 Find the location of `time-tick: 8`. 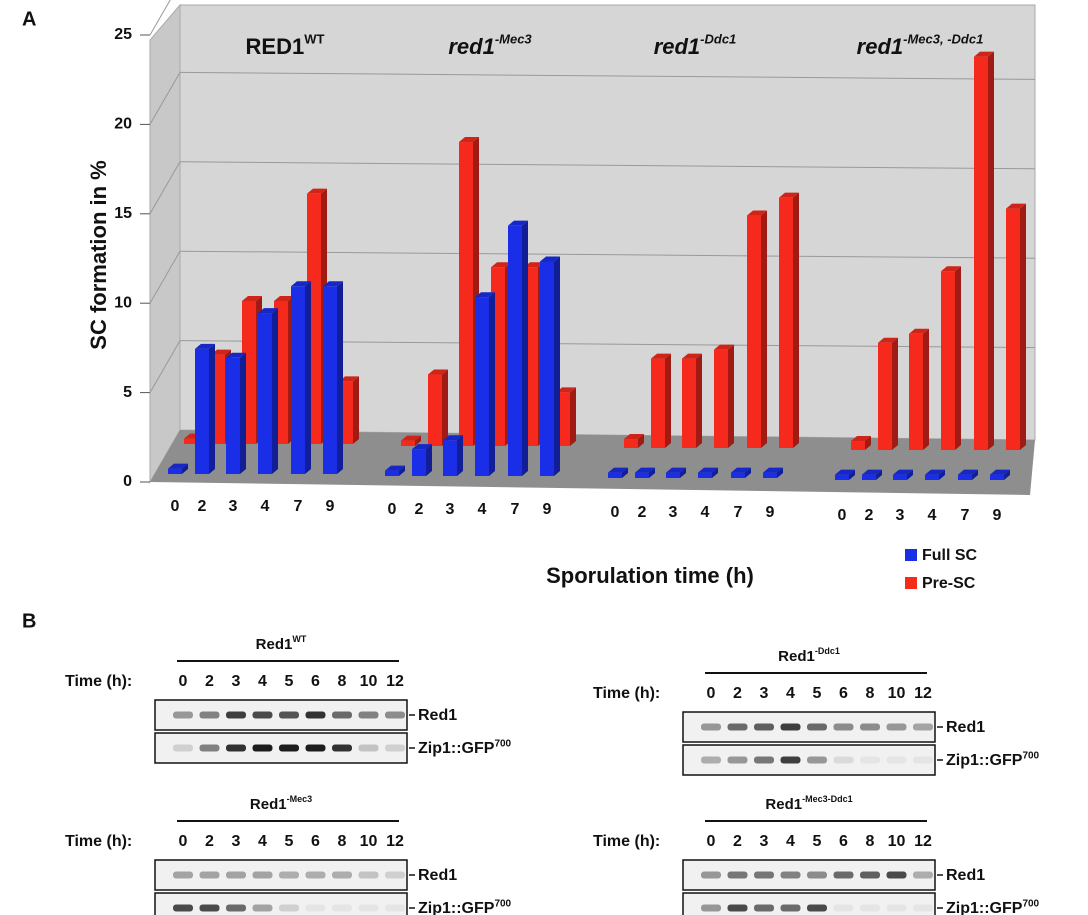

time-tick: 8 is located at coordinates (342, 681).